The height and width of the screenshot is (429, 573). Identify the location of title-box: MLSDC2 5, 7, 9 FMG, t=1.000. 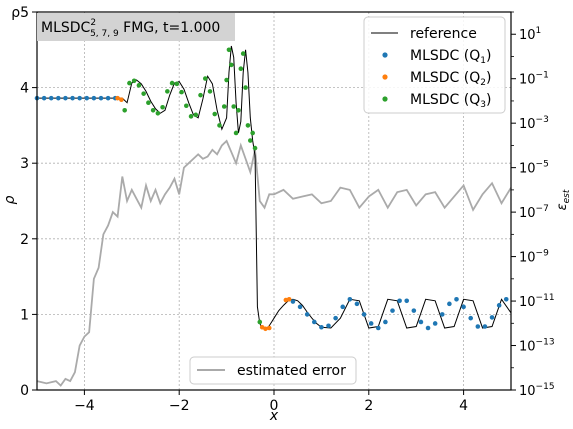
(136, 27).